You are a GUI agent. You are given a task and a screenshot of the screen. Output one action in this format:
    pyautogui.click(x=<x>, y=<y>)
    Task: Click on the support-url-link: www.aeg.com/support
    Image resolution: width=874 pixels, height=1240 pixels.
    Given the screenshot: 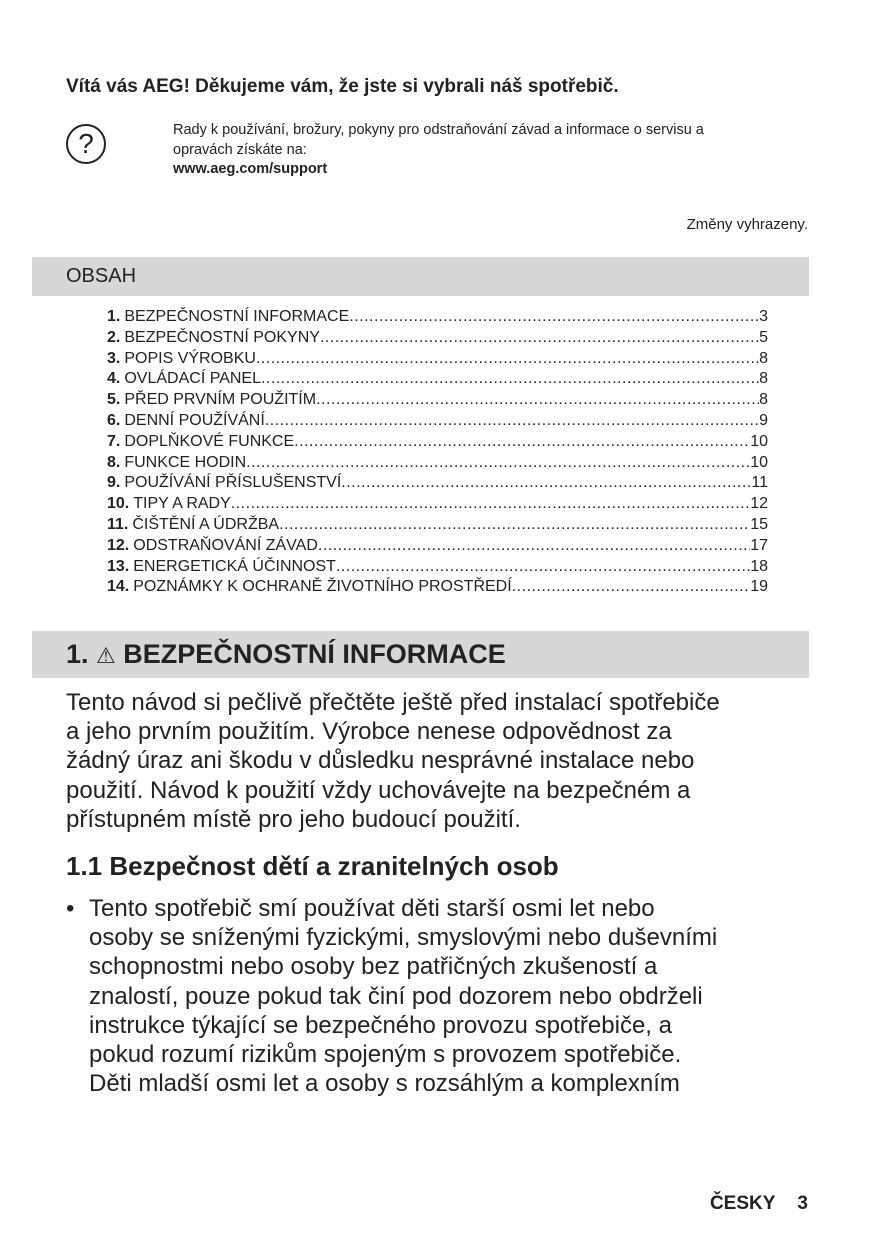 What is the action you would take?
    pyautogui.click(x=250, y=169)
    